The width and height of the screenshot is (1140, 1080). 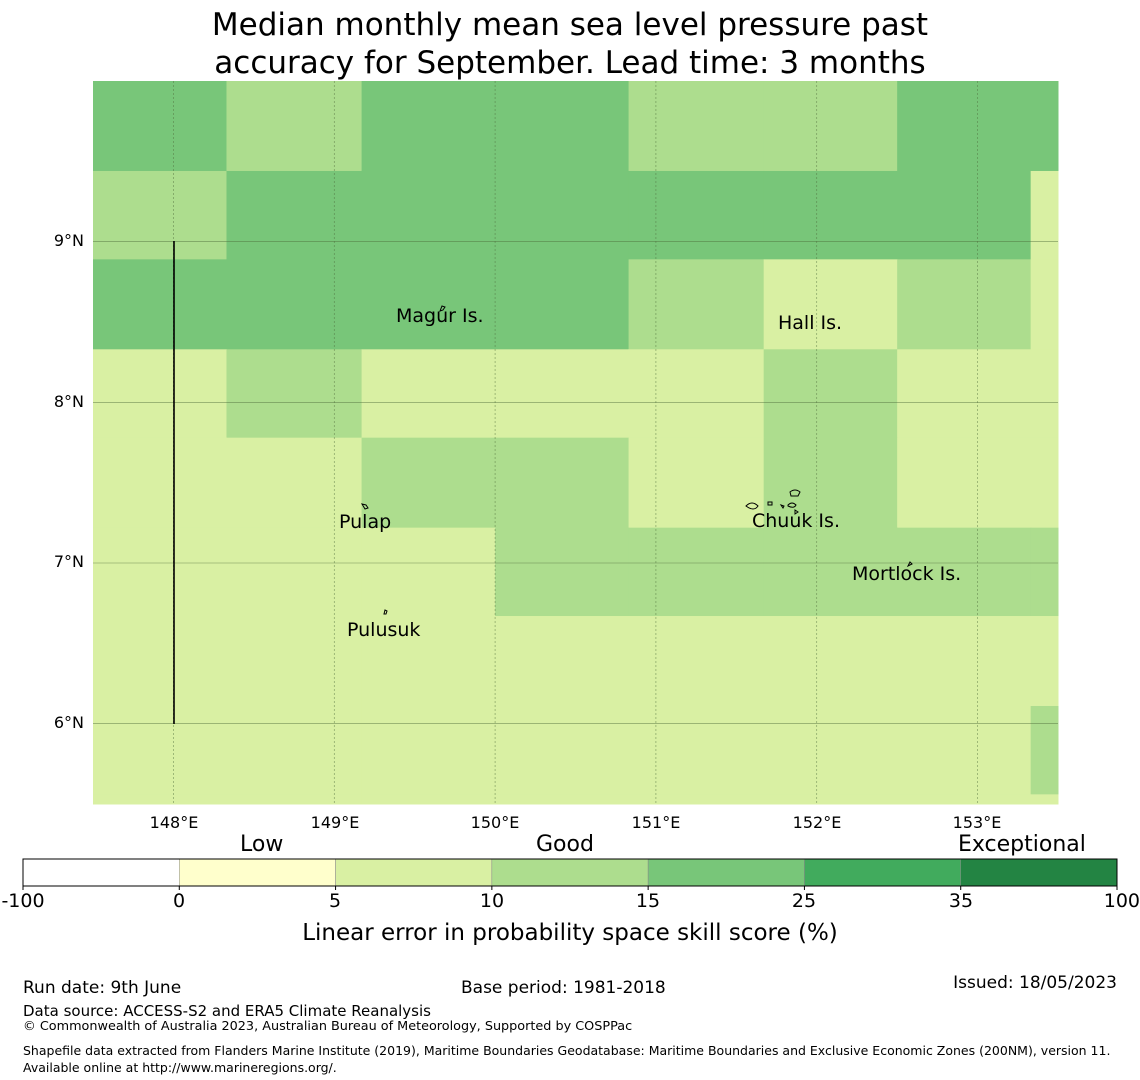 What do you see at coordinates (440, 316) in the screenshot?
I see `place-magur-is: Magur Is.` at bounding box center [440, 316].